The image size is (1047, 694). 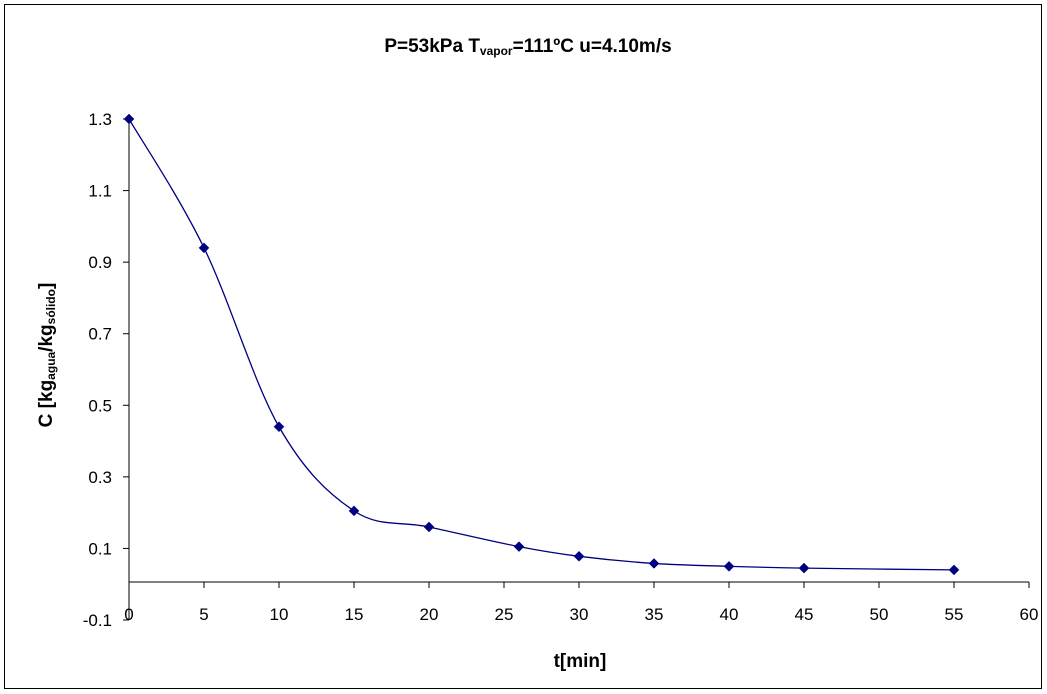 I want to click on chart-title-part-2: =111ºC u=4.10m/s, so click(x=592, y=46).